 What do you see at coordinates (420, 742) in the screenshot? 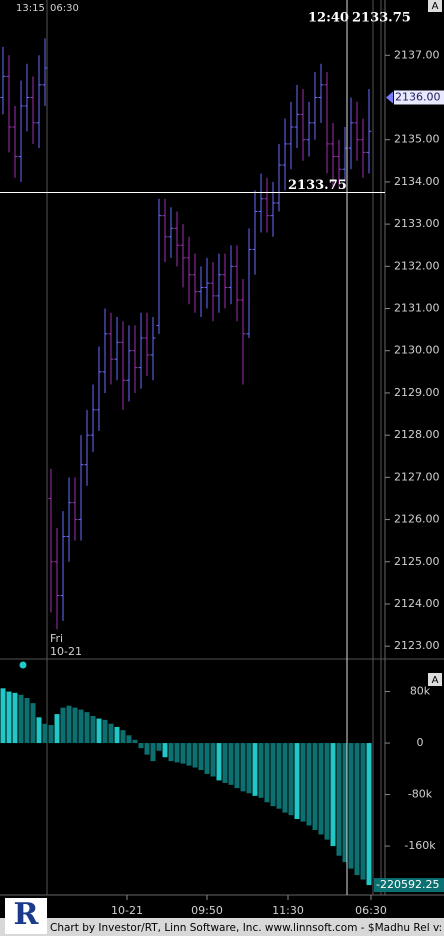
I see `y-tick-label: 0` at bounding box center [420, 742].